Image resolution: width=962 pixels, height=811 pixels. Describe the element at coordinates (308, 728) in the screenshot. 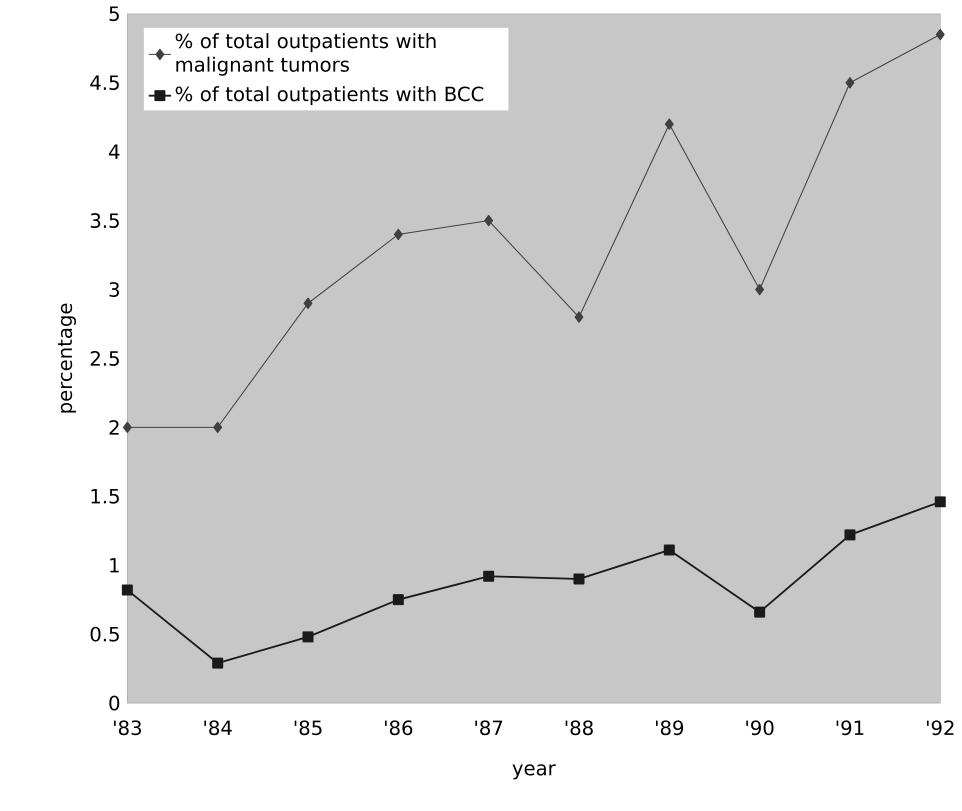

I see `x-tick-label: '85` at that location.